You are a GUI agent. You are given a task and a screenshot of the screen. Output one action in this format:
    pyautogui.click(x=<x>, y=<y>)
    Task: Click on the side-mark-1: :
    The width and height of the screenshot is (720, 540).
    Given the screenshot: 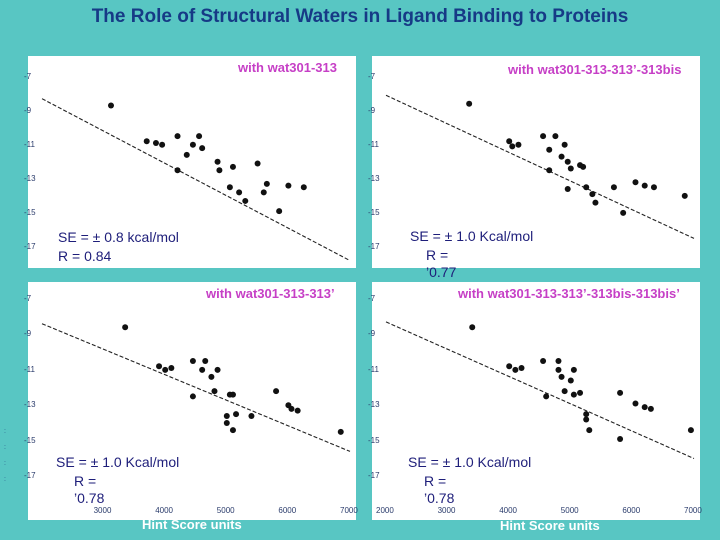 What is the action you would take?
    pyautogui.click(x=5, y=431)
    